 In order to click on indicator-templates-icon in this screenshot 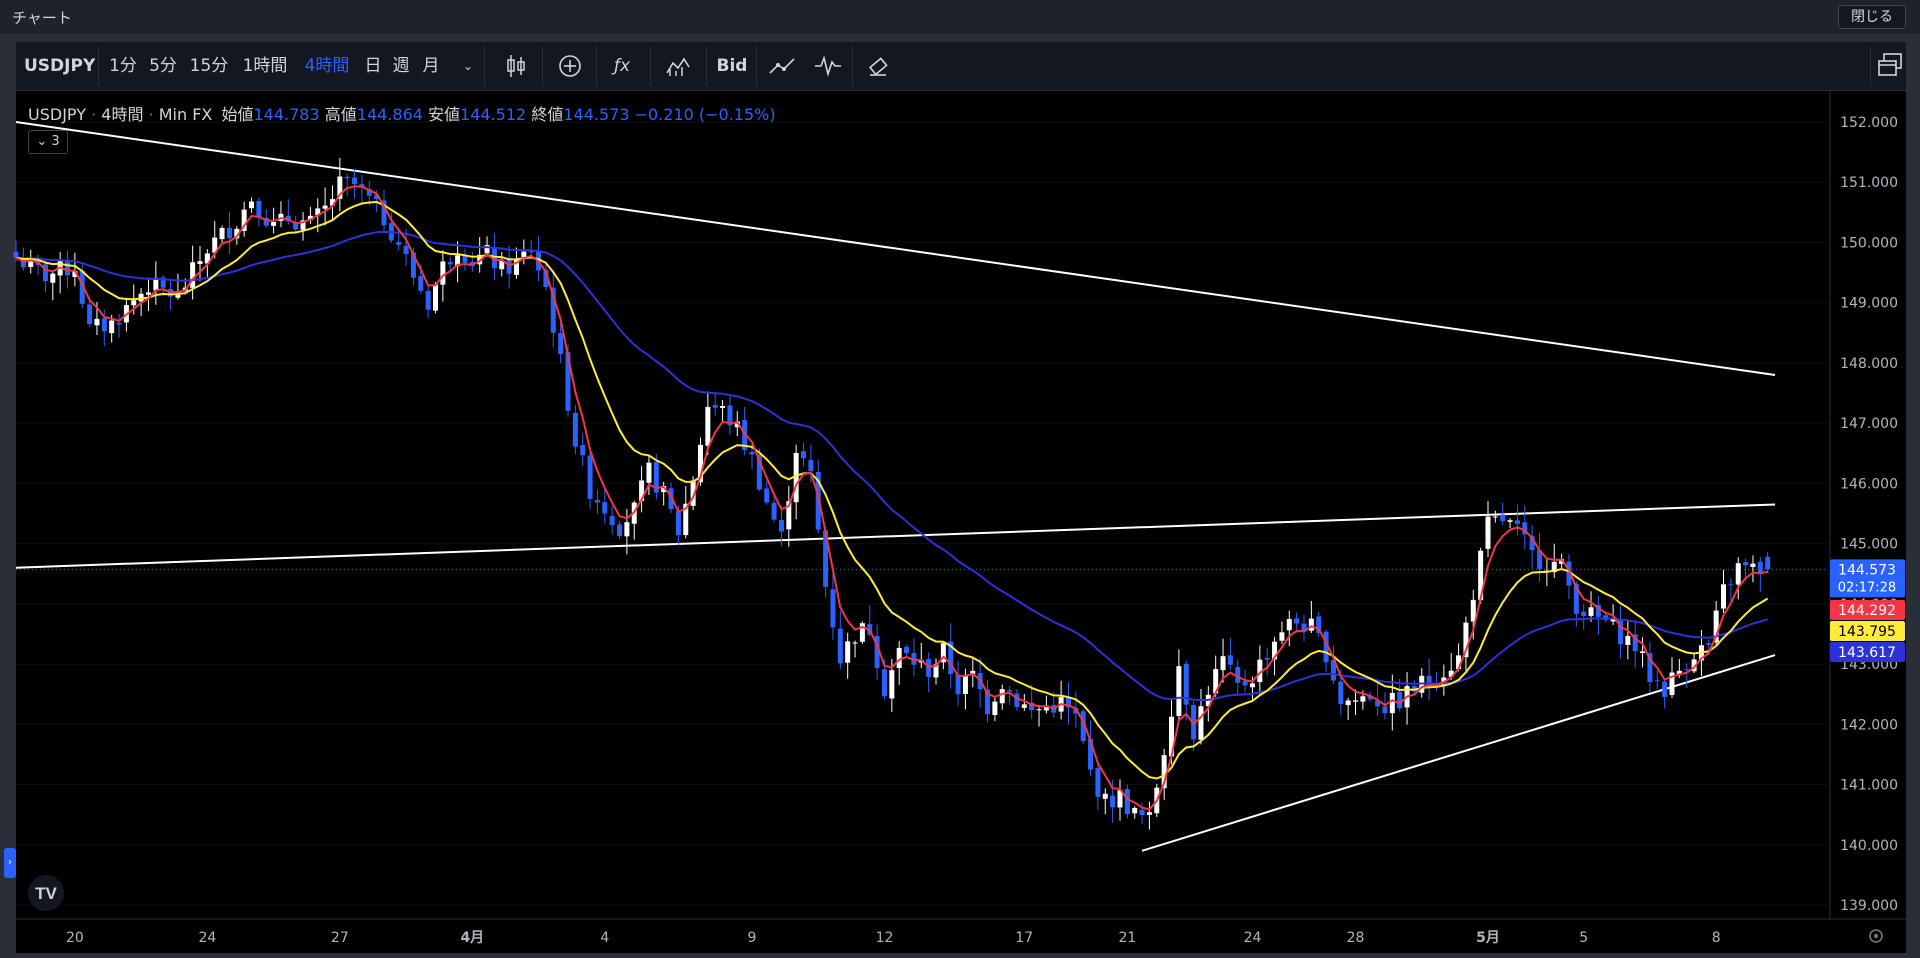, I will do `click(678, 66)`.